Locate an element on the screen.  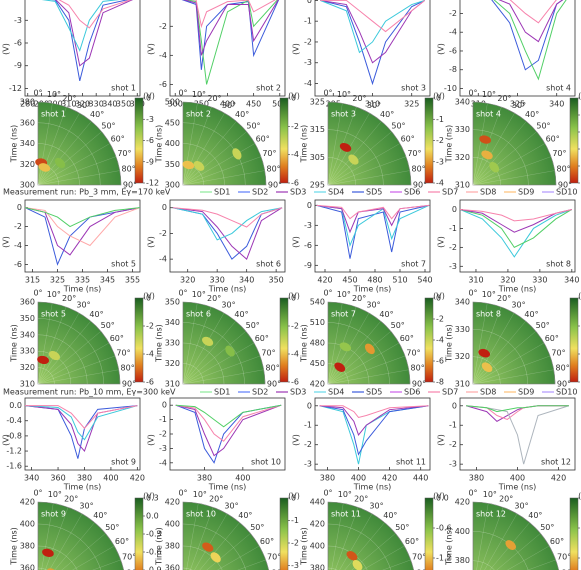
y-axis-label: Time (ns) is located at coordinates (14, 144).